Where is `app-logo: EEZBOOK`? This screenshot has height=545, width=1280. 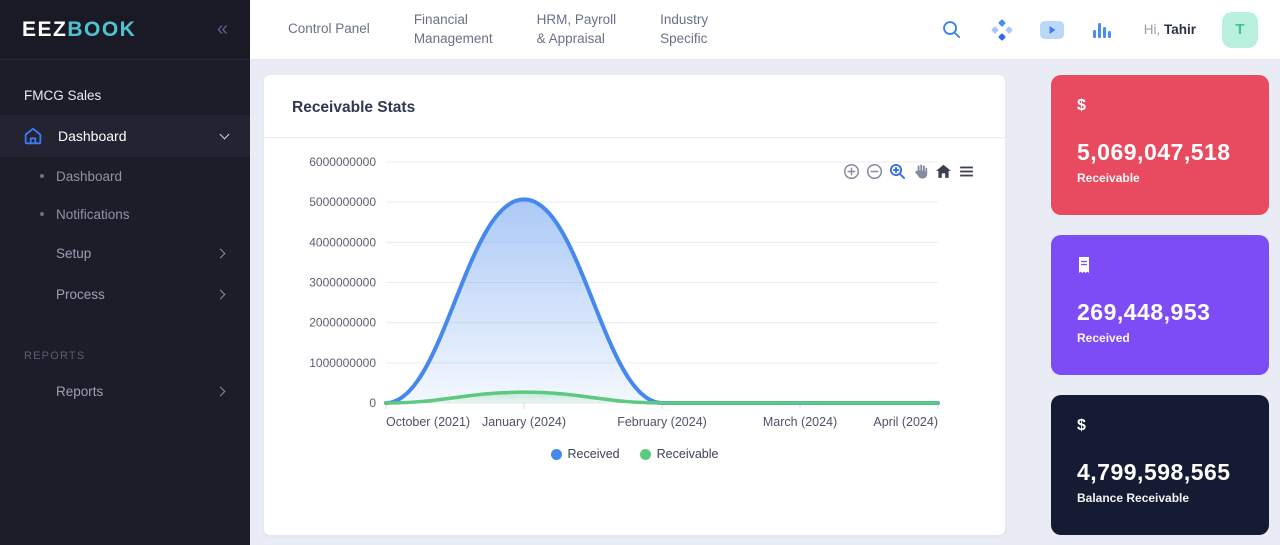
app-logo: EEZBOOK is located at coordinates (79, 30).